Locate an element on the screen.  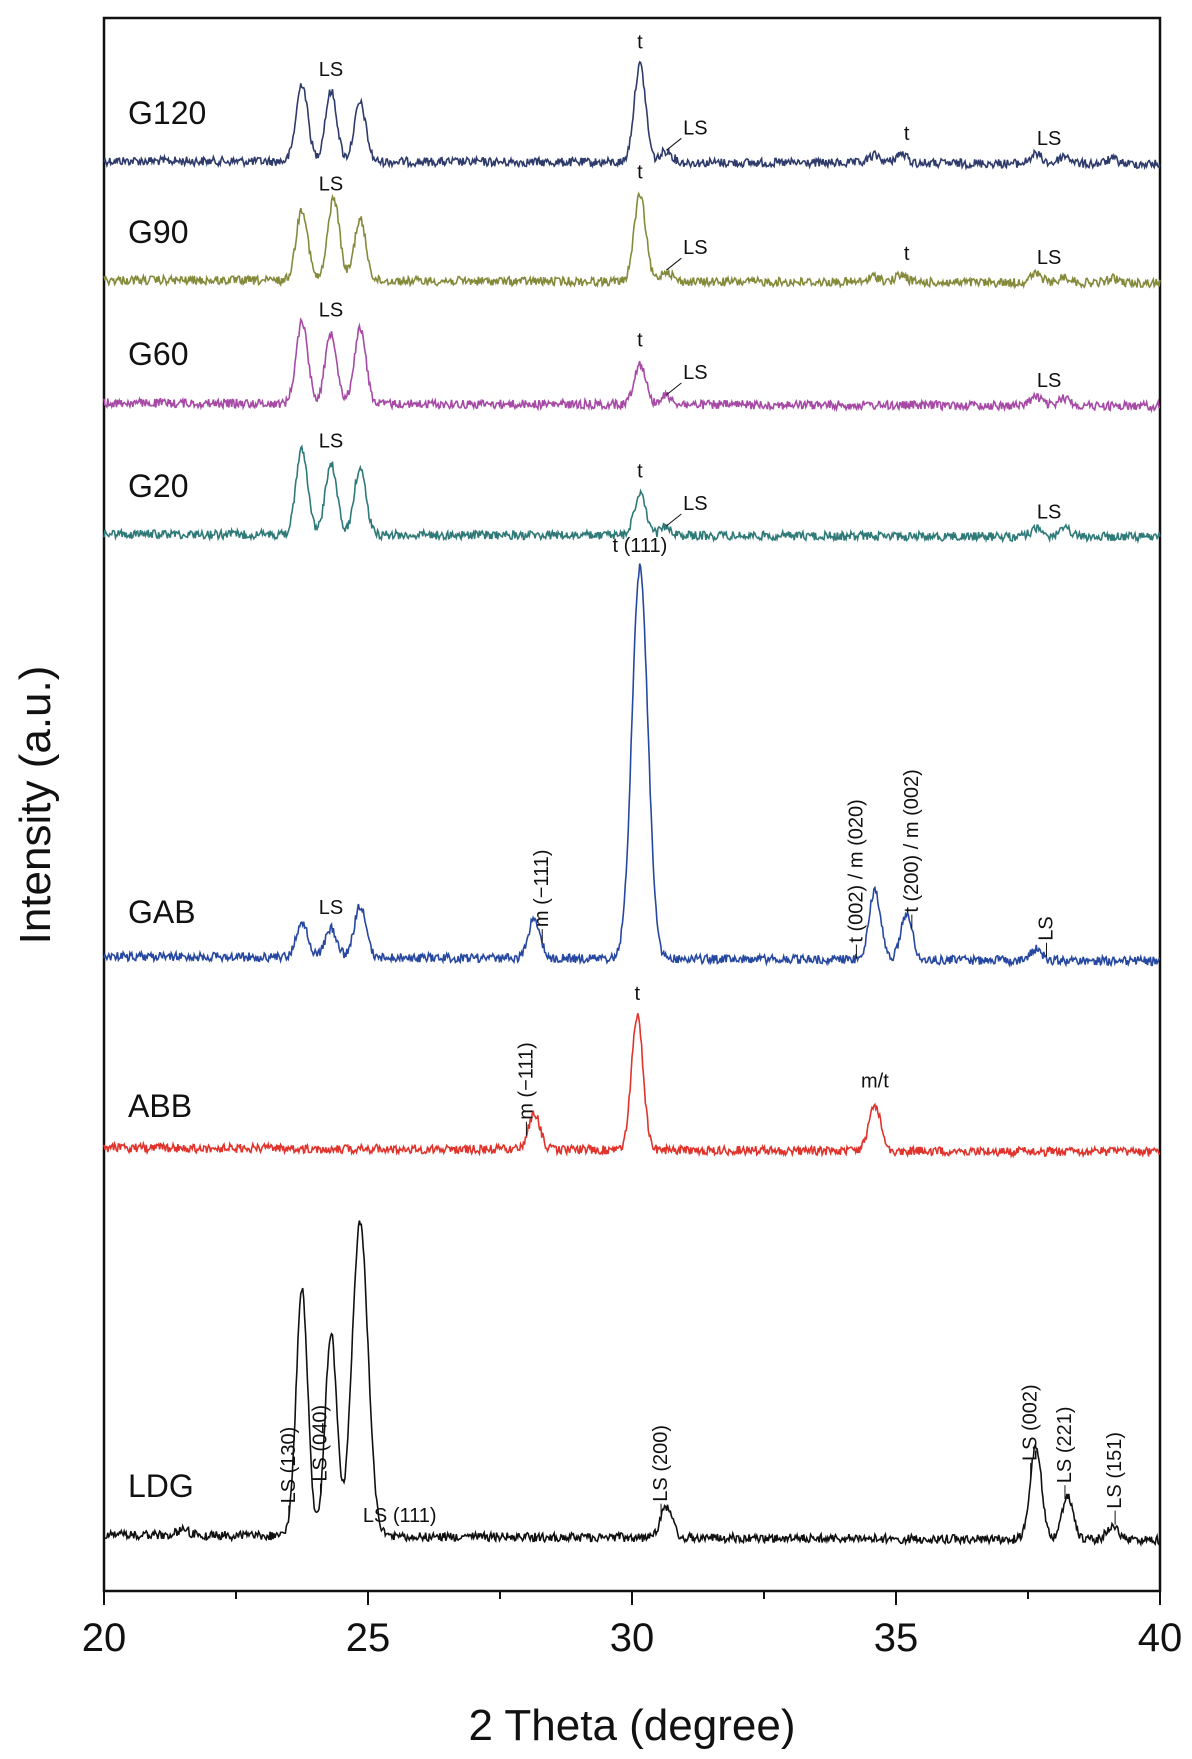
annotation-ldg-1: LS (040) is located at coordinates (321, 1451).